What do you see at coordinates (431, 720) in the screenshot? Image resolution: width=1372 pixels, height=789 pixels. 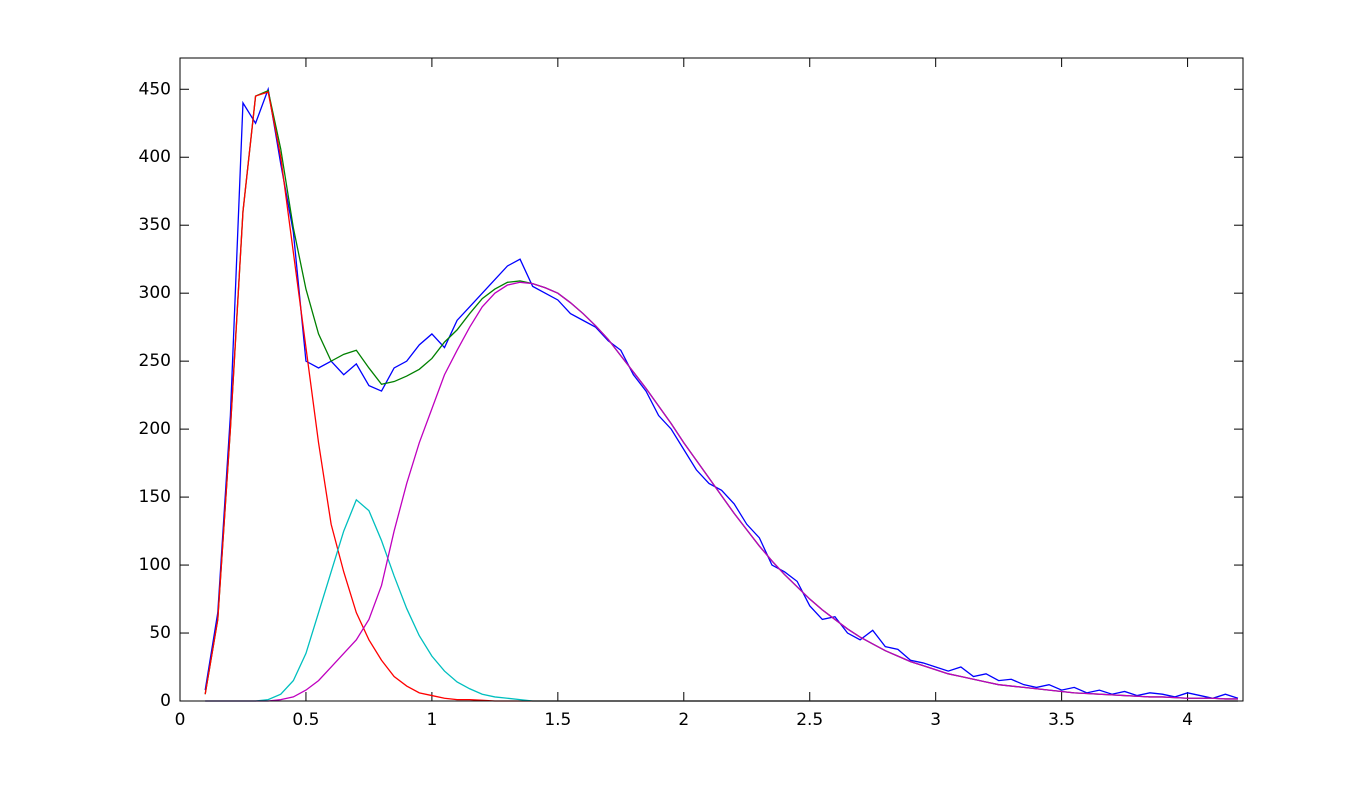 I see `x-tick-label: 1` at bounding box center [431, 720].